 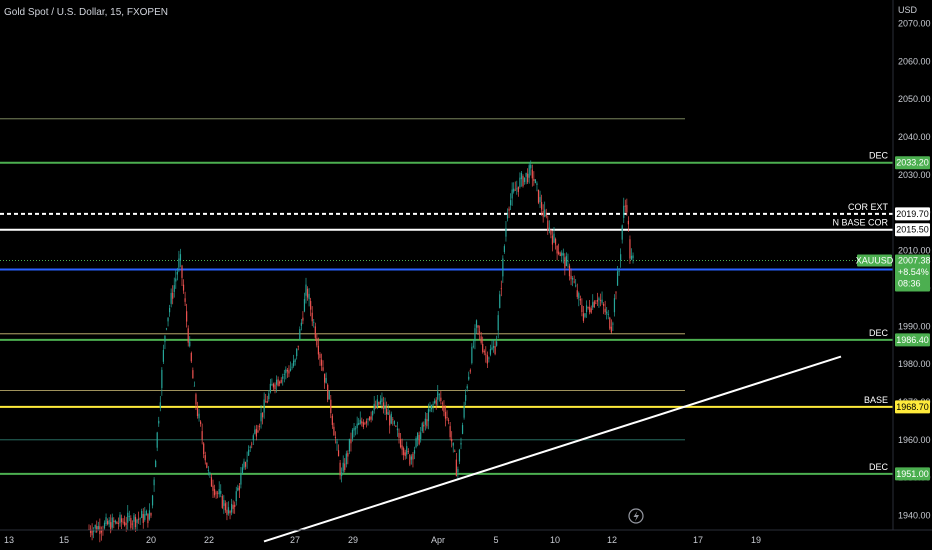 I want to click on price-tick-label: 1990.00, so click(x=914, y=326).